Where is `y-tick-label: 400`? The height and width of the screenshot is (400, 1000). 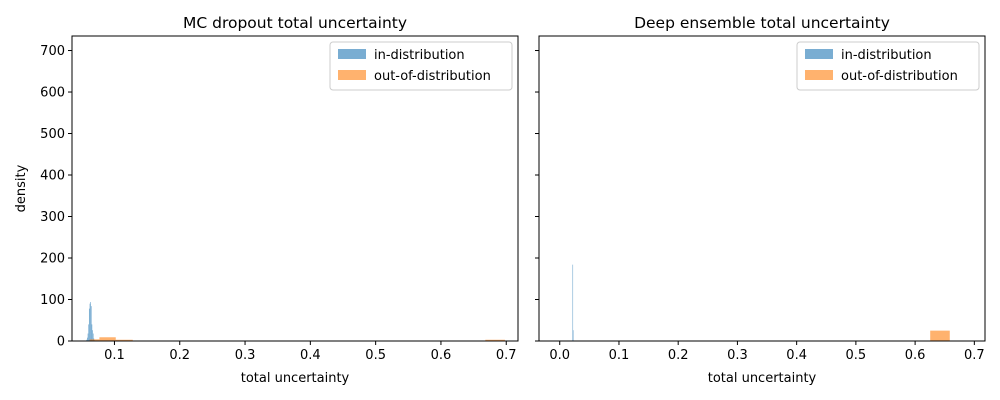
y-tick-label: 400 is located at coordinates (52, 176).